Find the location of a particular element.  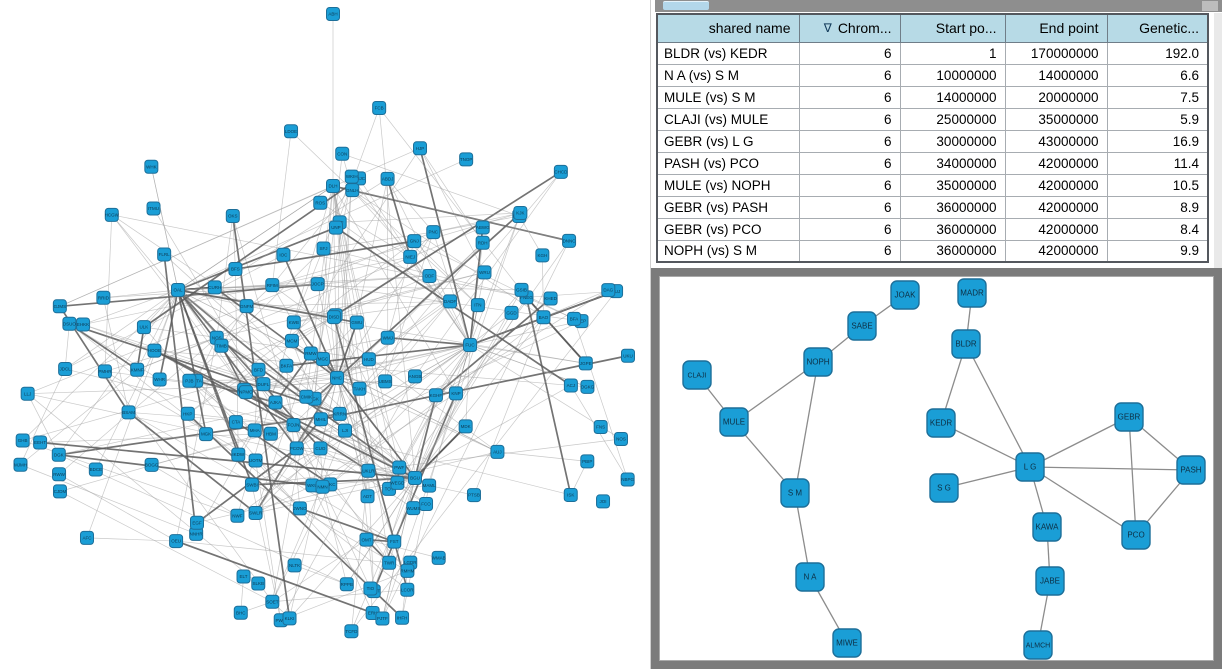

hairball-node: FST is located at coordinates (394, 541).